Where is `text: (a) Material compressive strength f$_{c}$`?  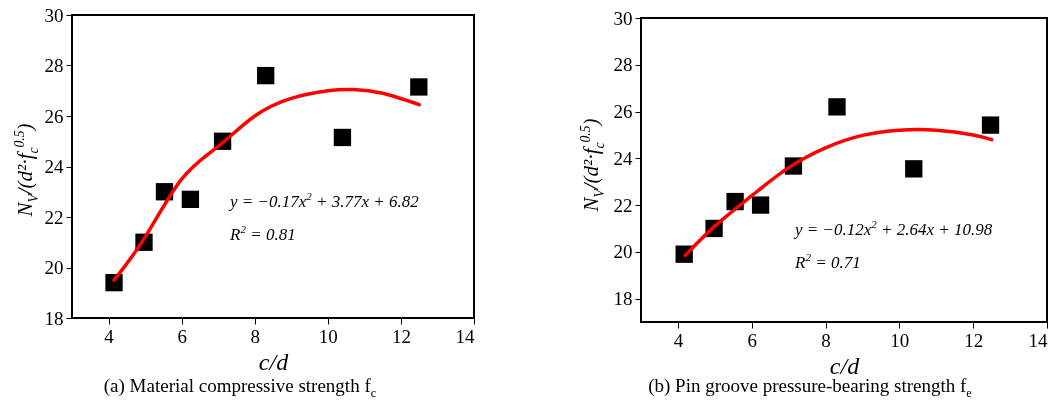
text: (a) Material compressive strength f$_{c}$ is located at coordinates (240, 388).